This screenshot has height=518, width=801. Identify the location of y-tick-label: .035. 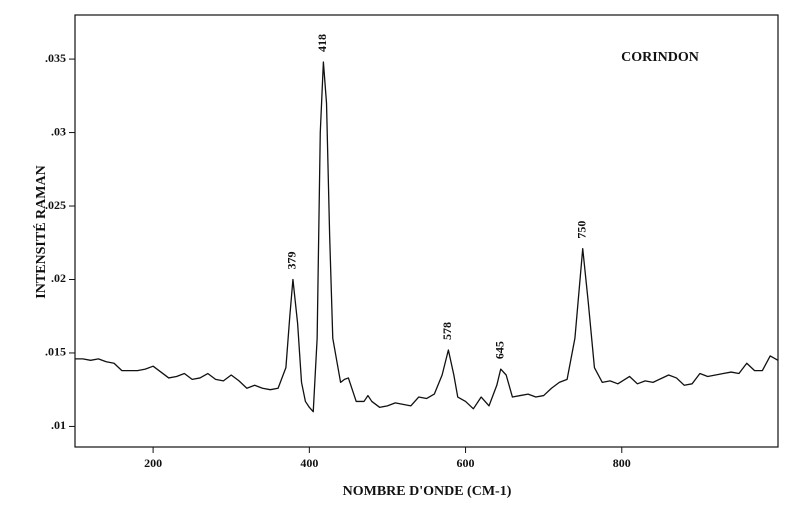
(55, 58).